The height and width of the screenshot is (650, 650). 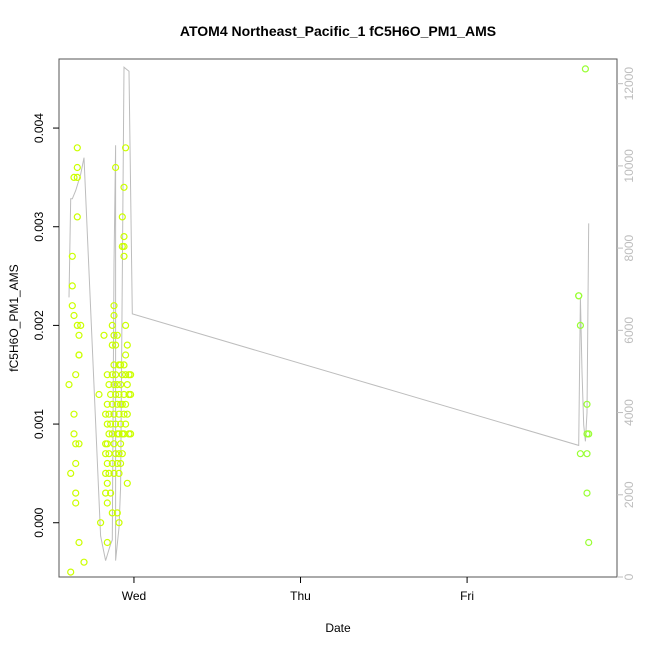 I want to click on left-y-tick-label: 0.001, so click(x=39, y=424).